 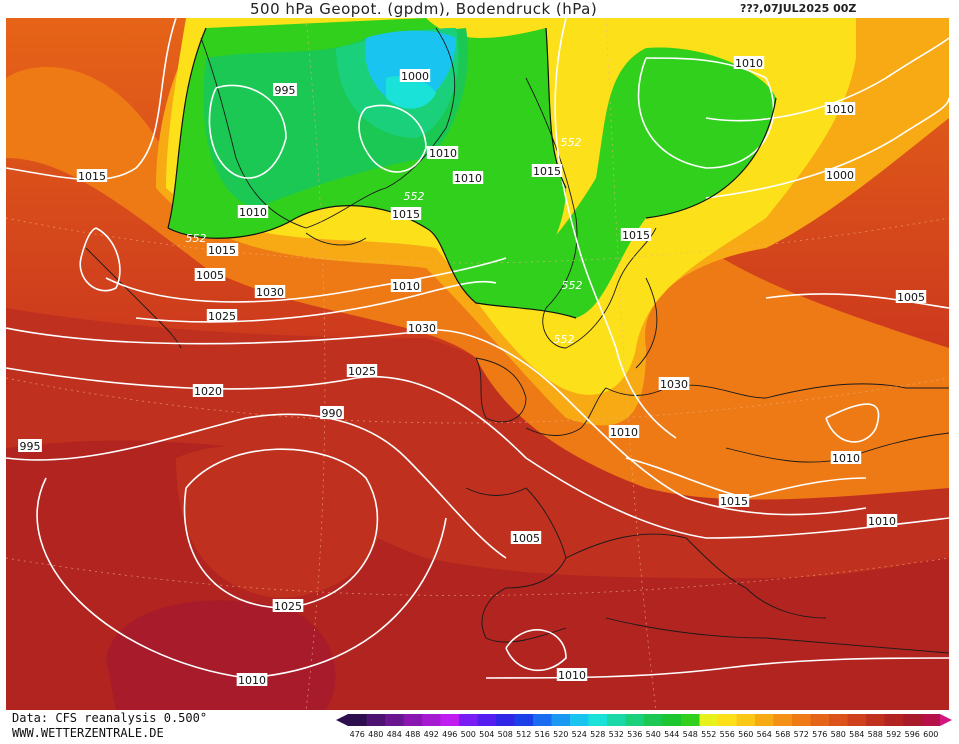 What do you see at coordinates (708, 734) in the screenshot?
I see `legend-level-label: 552` at bounding box center [708, 734].